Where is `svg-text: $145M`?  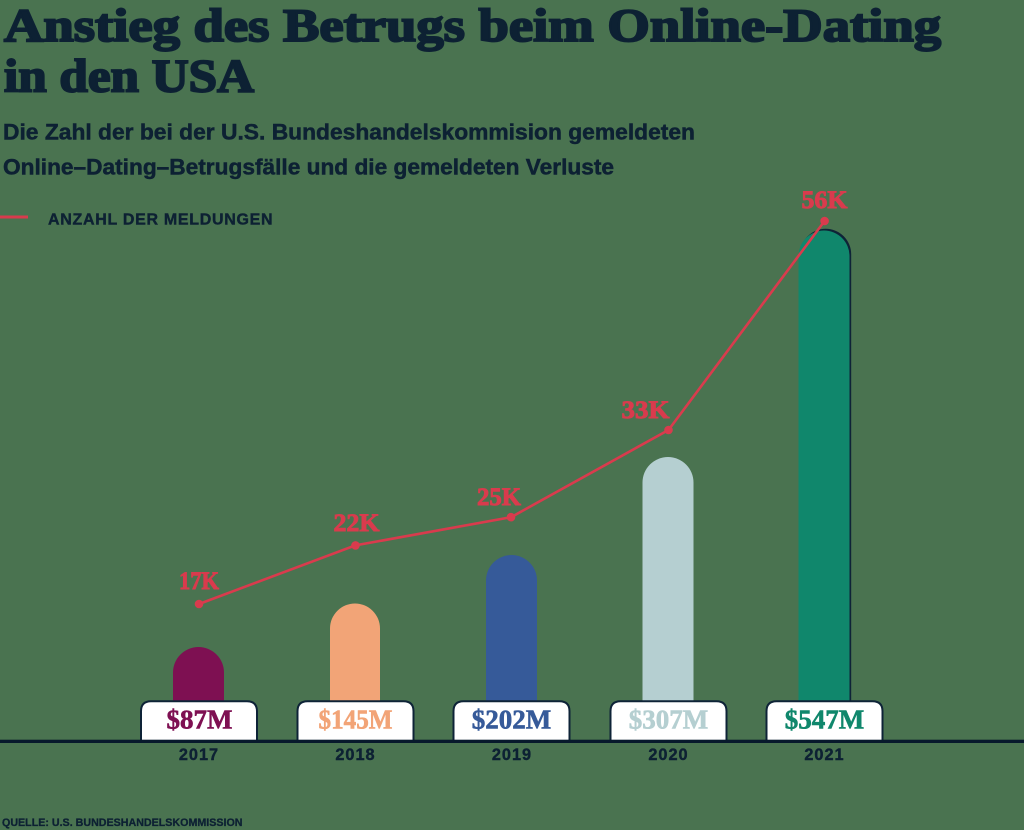 svg-text: $145M is located at coordinates (356, 720).